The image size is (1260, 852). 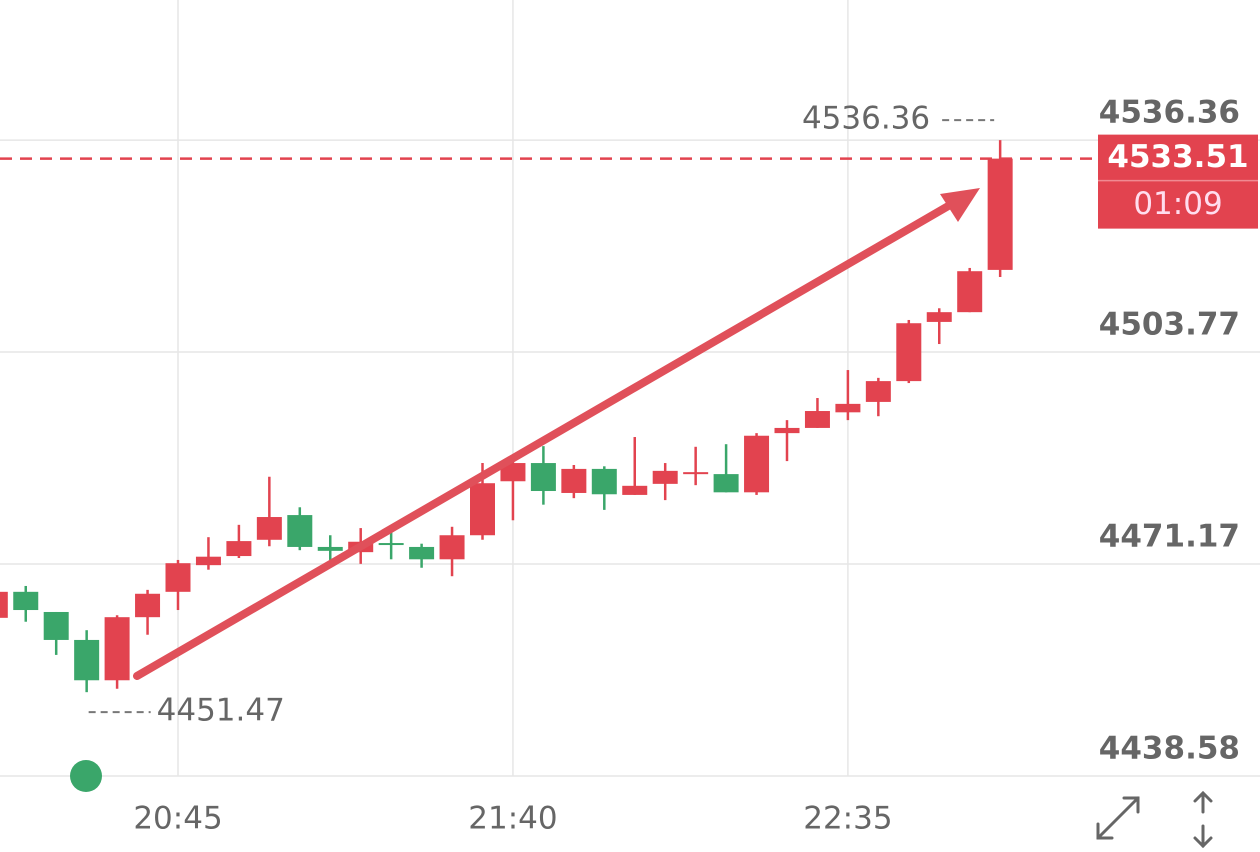 I want to click on high-marker-label: 4536.36, so click(x=866, y=119).